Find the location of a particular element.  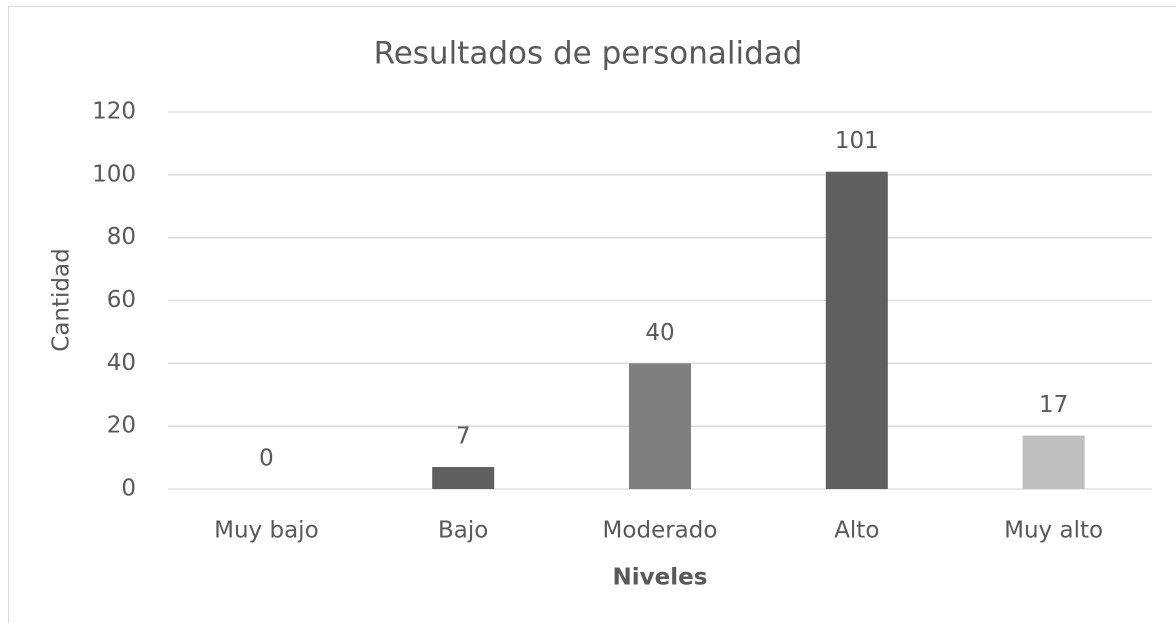

data-label: 0 is located at coordinates (266, 459).